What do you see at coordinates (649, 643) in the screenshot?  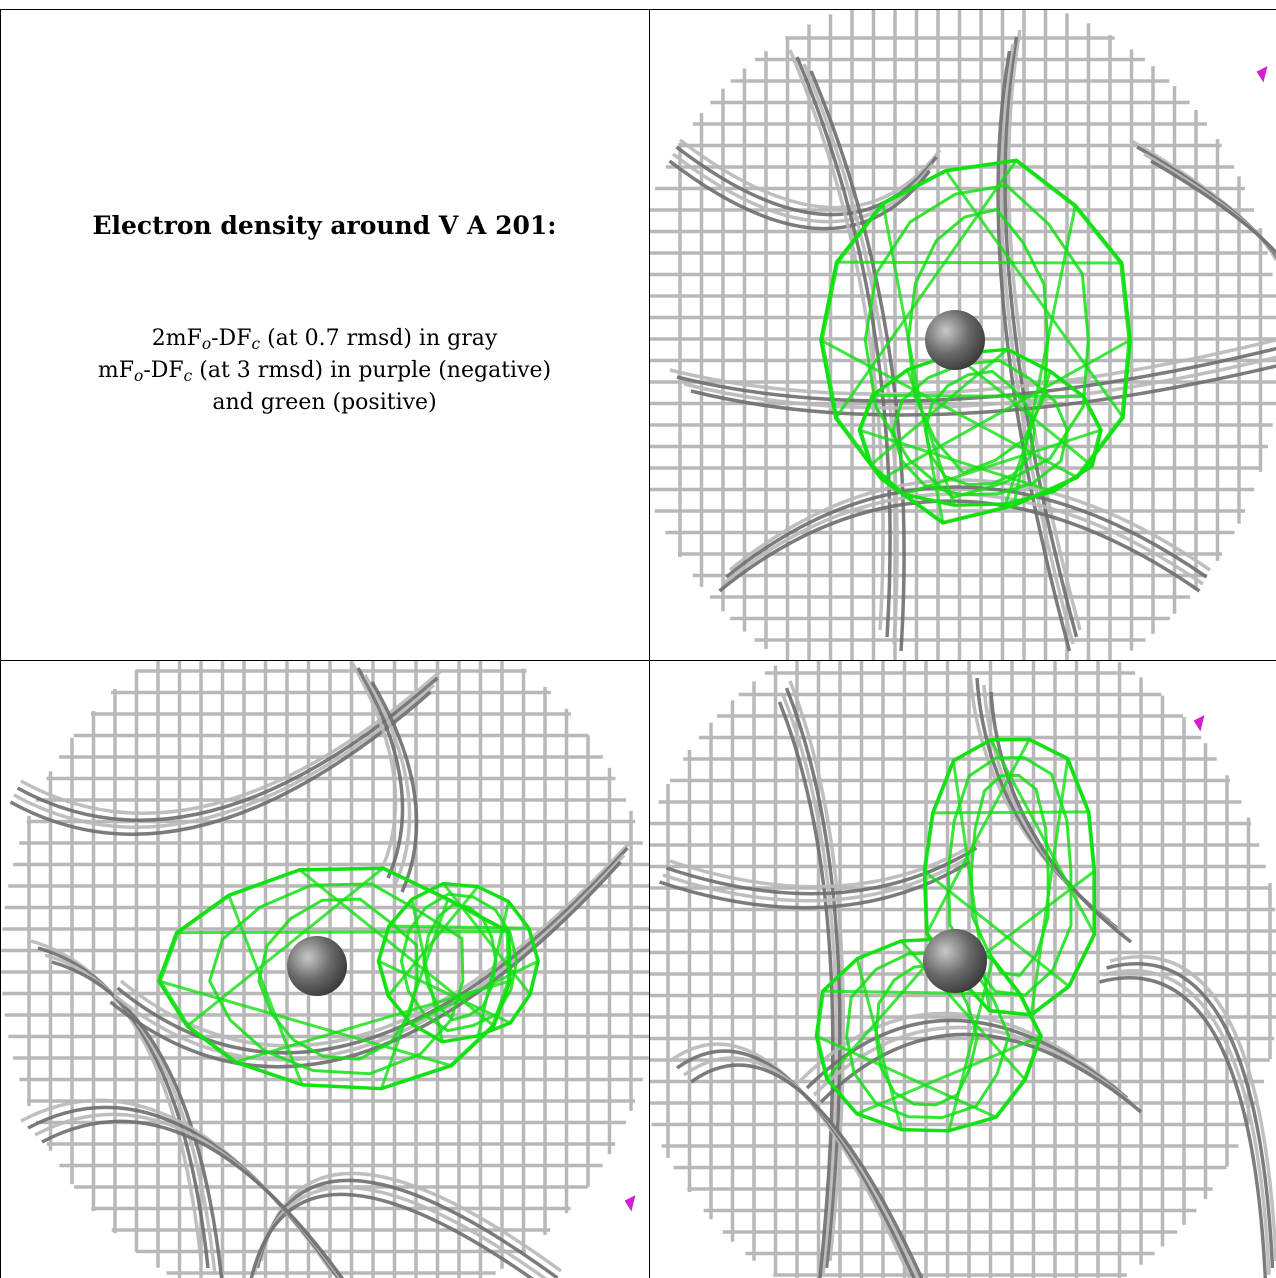 I see `table-divider-vertical` at bounding box center [649, 643].